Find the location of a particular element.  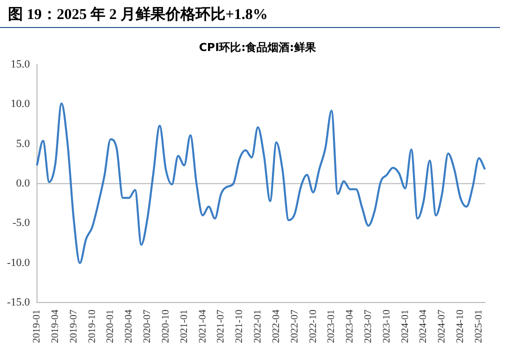

y-tick-label: -5.0 is located at coordinates (21, 223).